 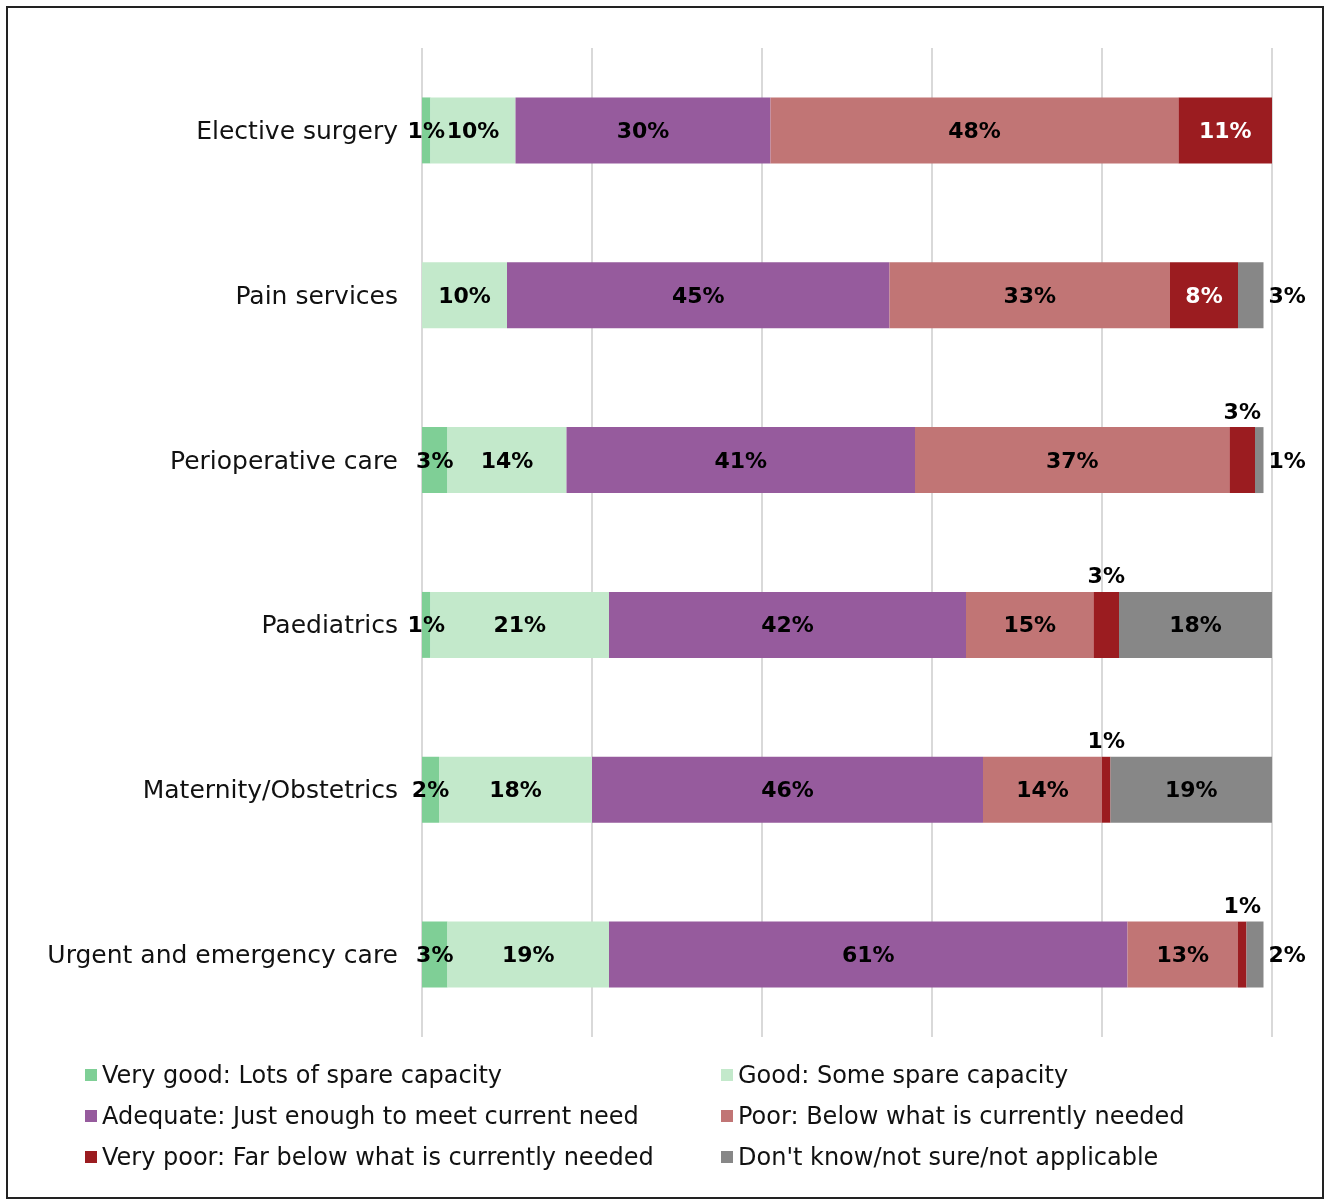 I want to click on y-tick-label: Elective surgery, so click(x=297, y=130).